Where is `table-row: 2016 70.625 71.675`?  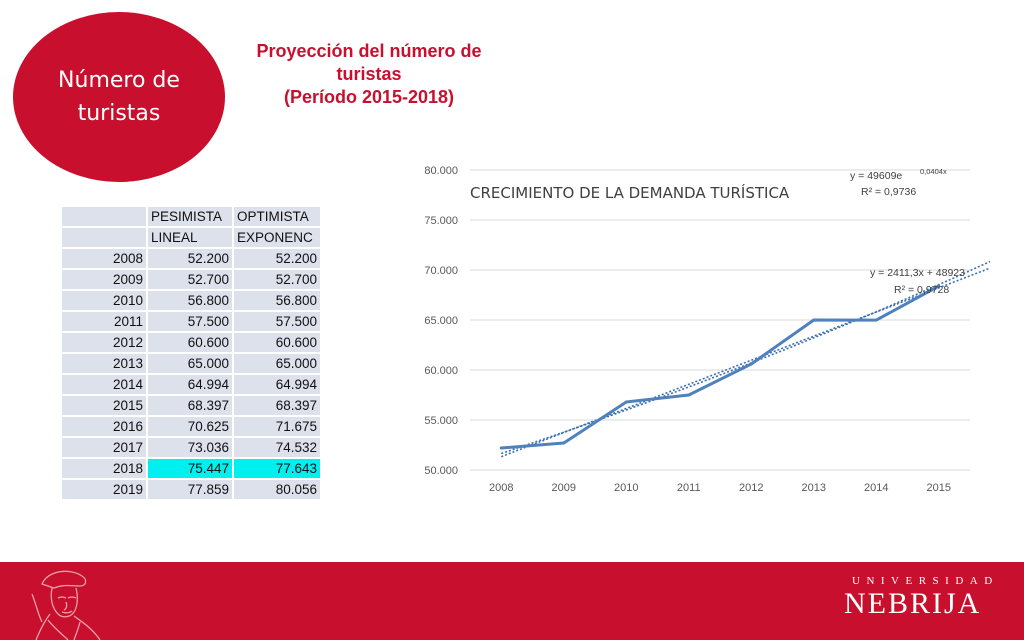
table-row: 2016 70.625 71.675 is located at coordinates (191, 426).